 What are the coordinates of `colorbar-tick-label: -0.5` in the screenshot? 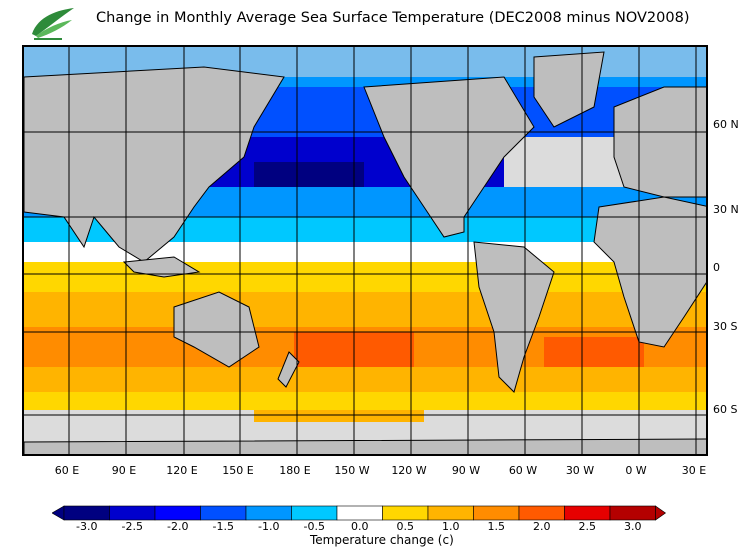 It's located at (314, 526).